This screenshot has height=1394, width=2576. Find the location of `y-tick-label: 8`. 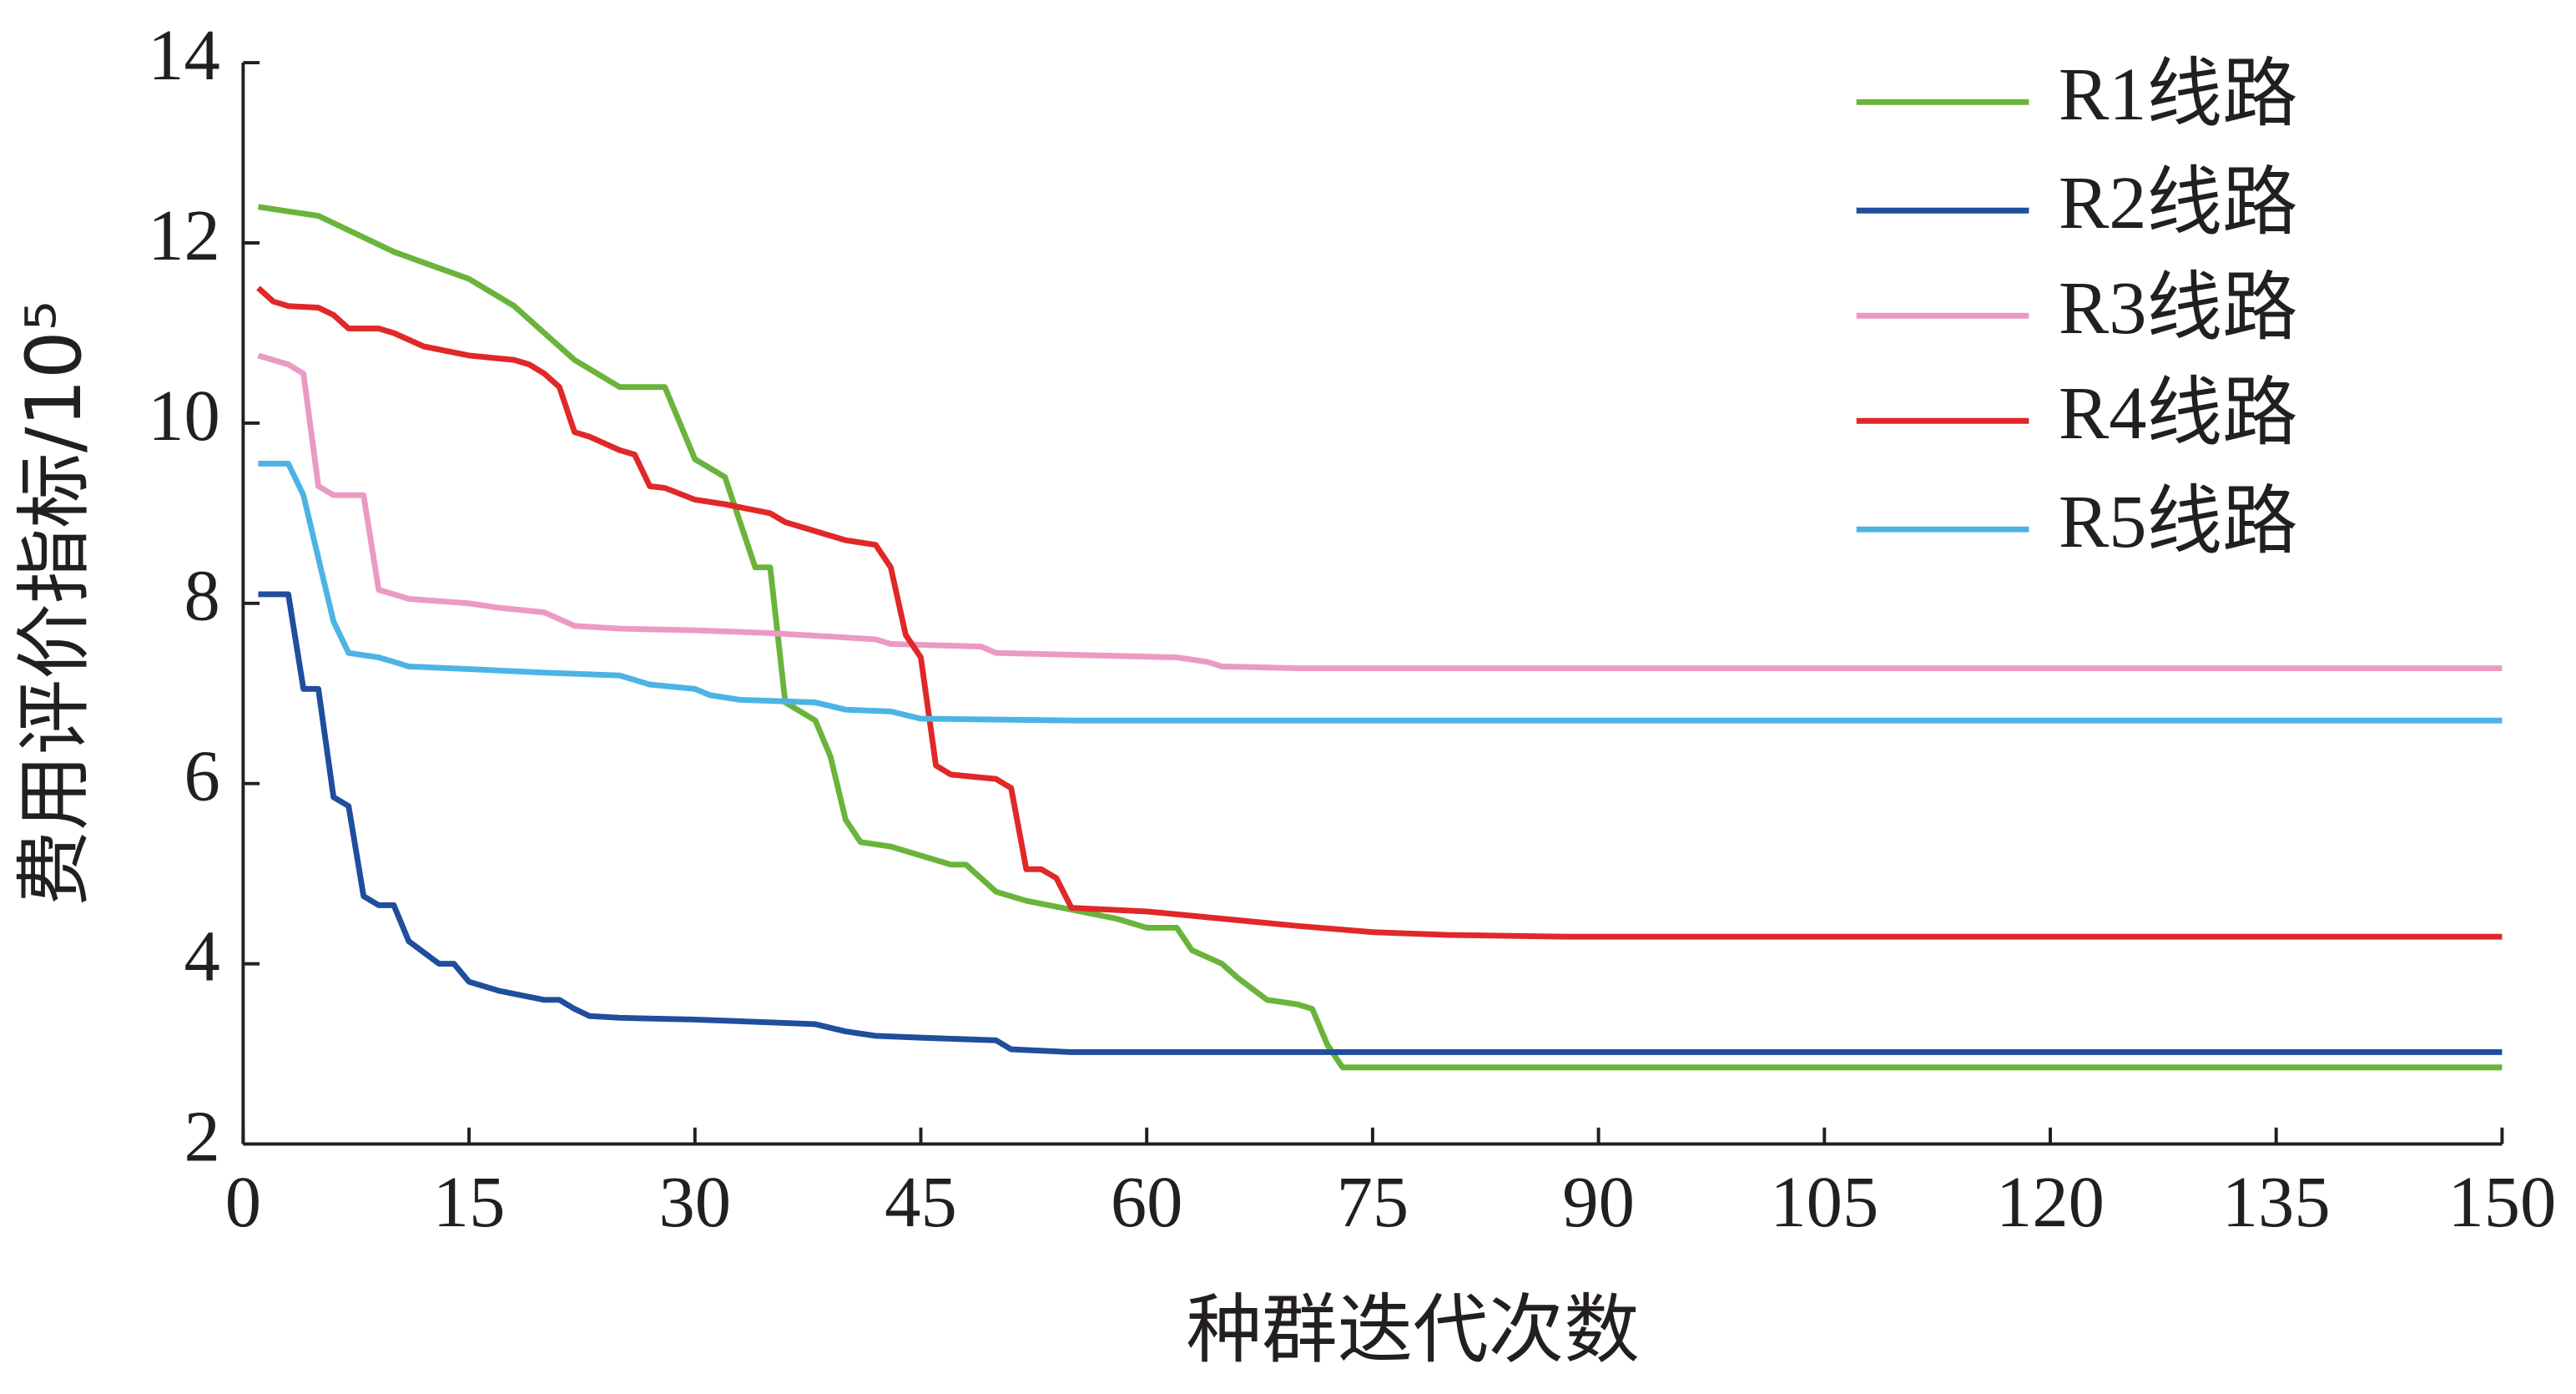

y-tick-label: 8 is located at coordinates (202, 596).